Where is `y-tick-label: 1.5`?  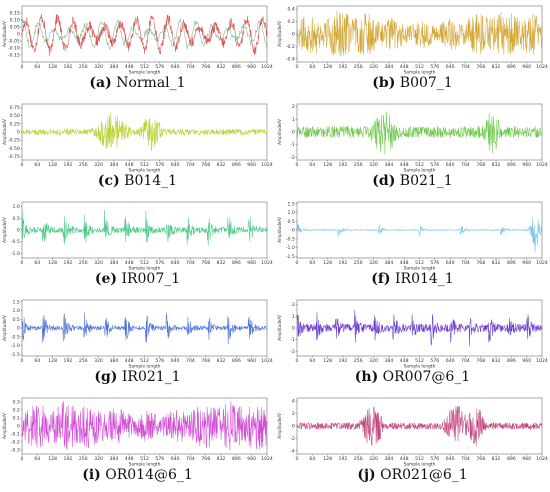 y-tick-label: 1.5 is located at coordinates (290, 204).